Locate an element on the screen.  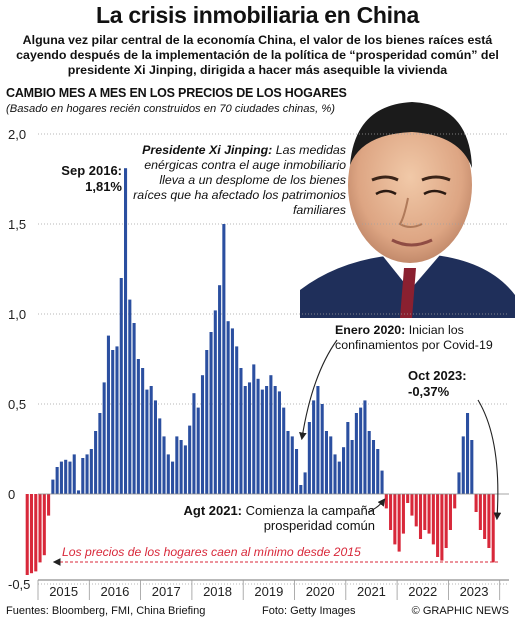
y-tick-label: 0,5 is located at coordinates (17, 404).